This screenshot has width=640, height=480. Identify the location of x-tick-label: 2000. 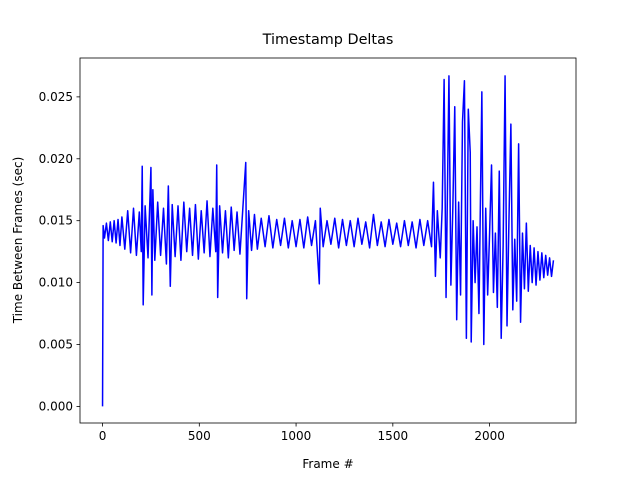
(489, 436).